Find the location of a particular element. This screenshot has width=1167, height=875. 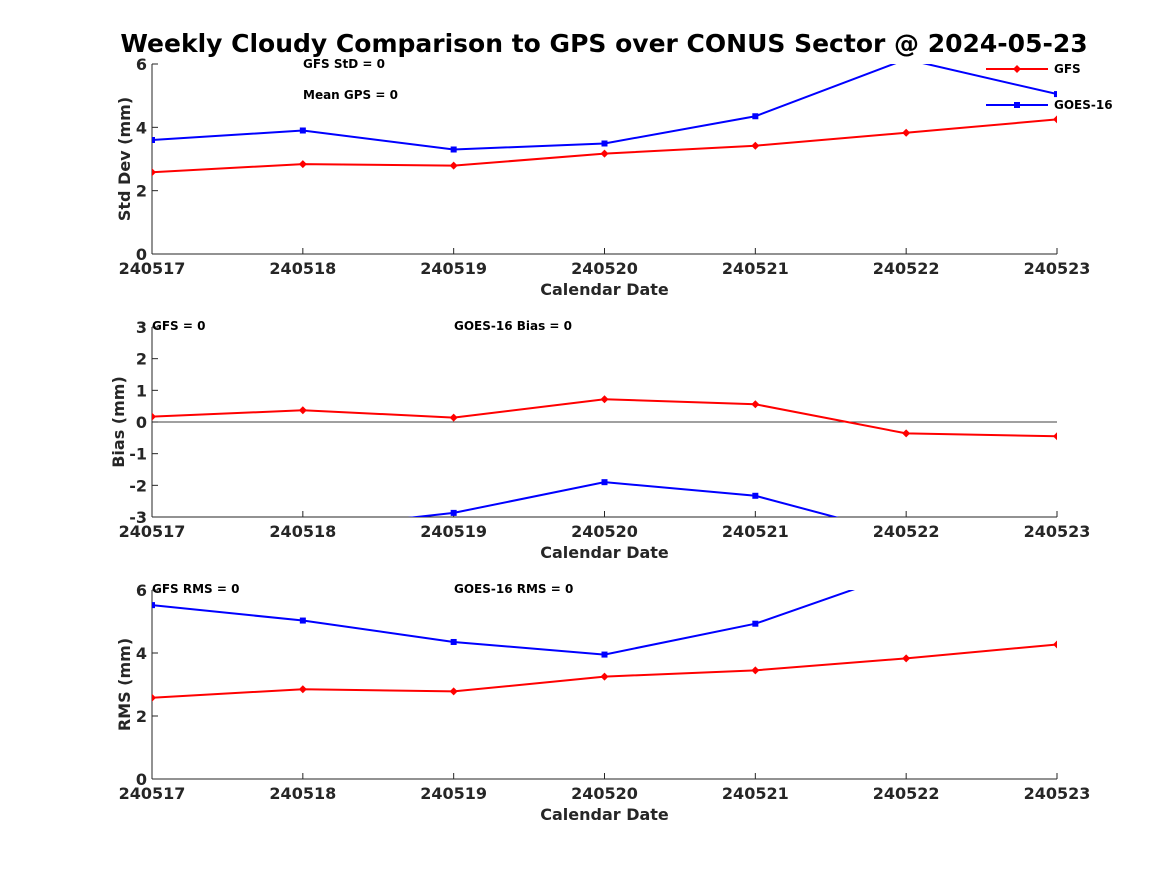

y-tick-label: -1 is located at coordinates (138, 454).